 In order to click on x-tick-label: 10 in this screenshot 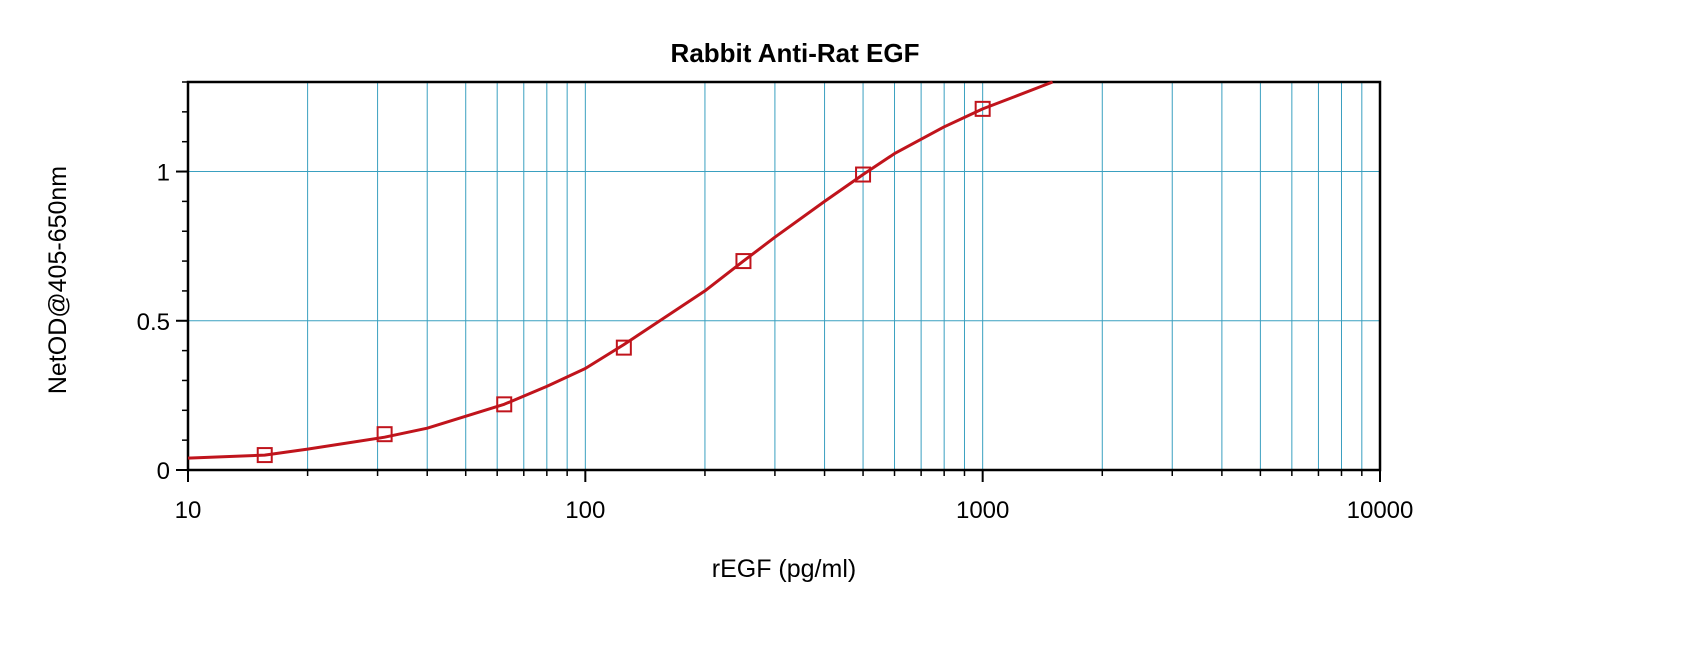, I will do `click(188, 510)`.